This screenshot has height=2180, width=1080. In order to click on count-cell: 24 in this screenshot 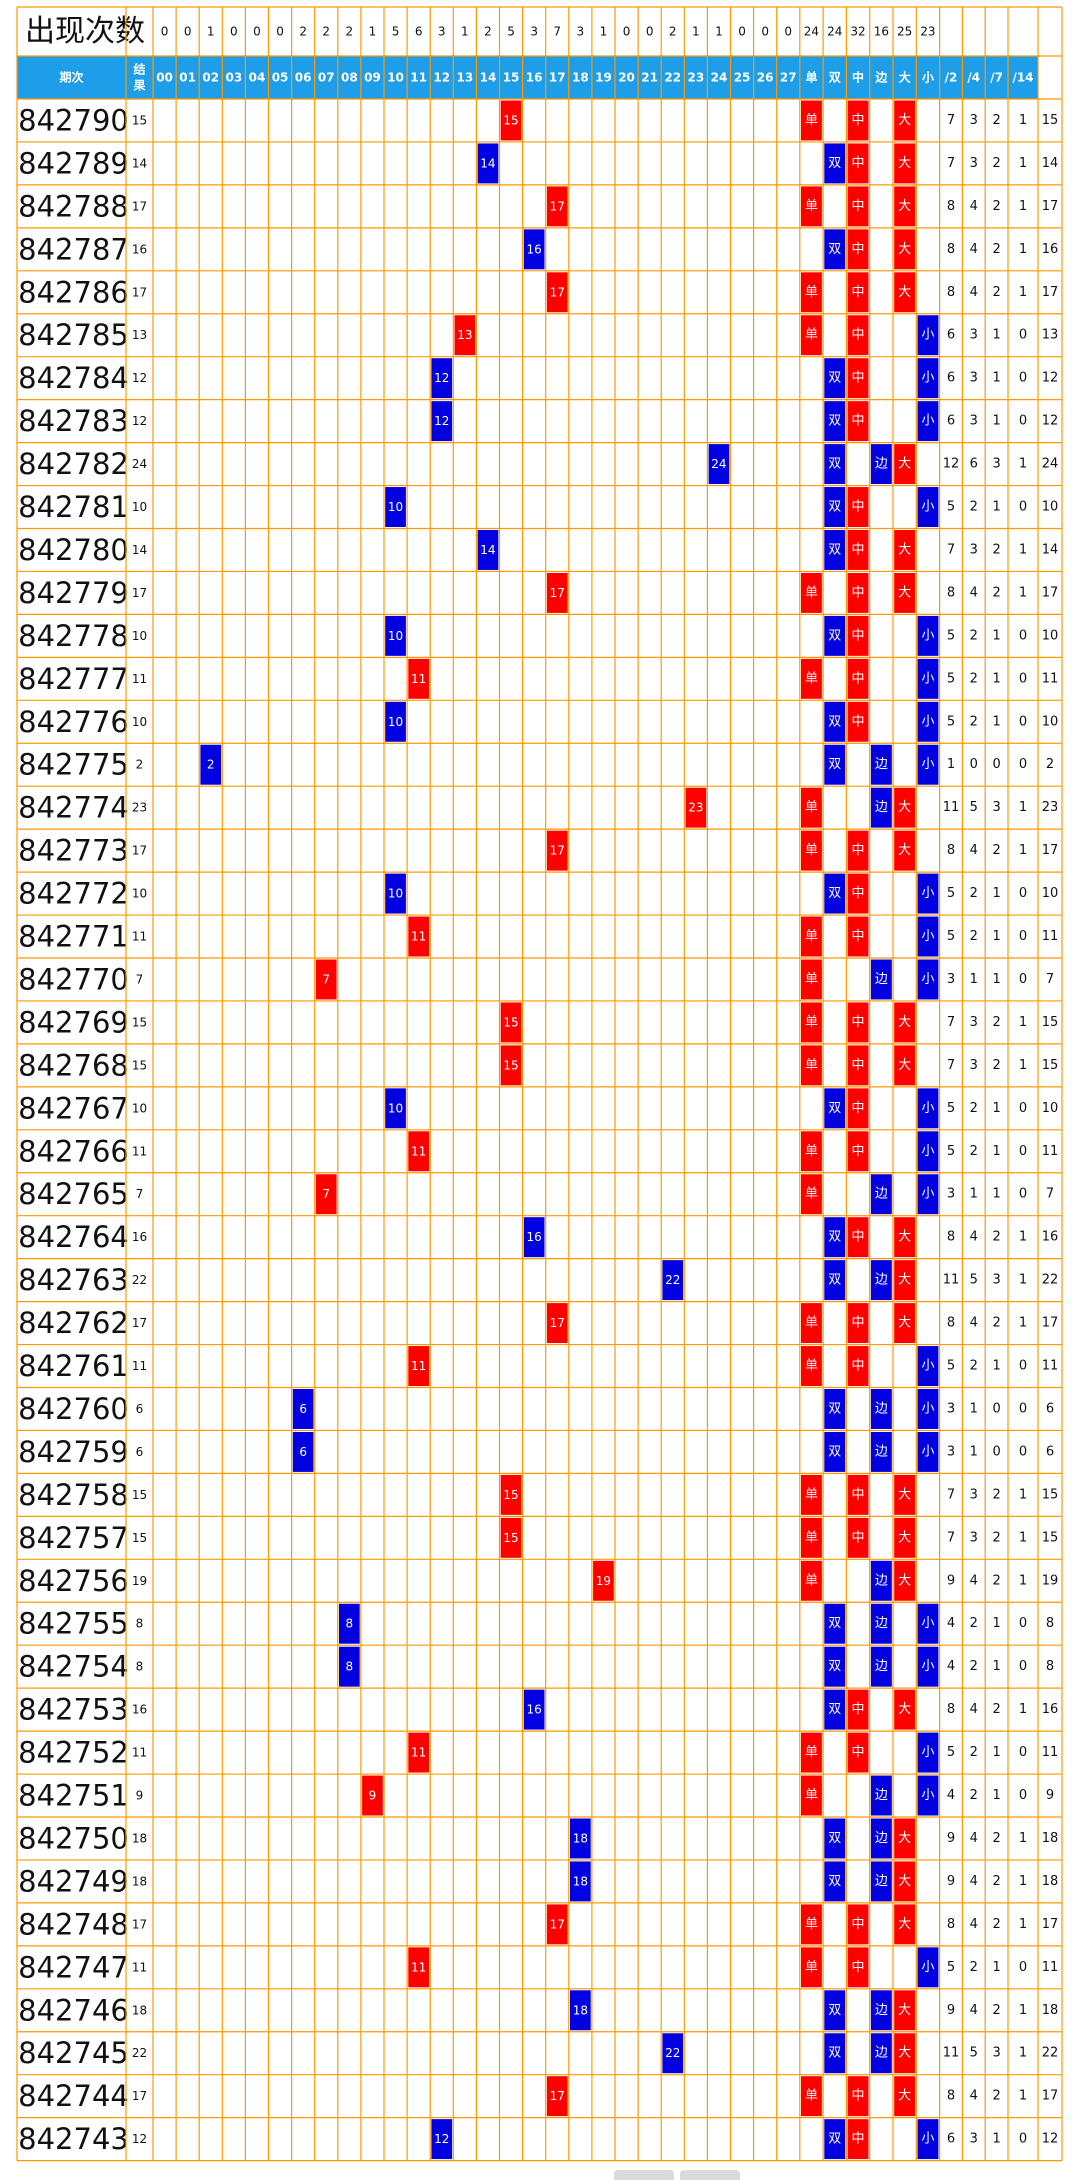, I will do `click(811, 32)`.